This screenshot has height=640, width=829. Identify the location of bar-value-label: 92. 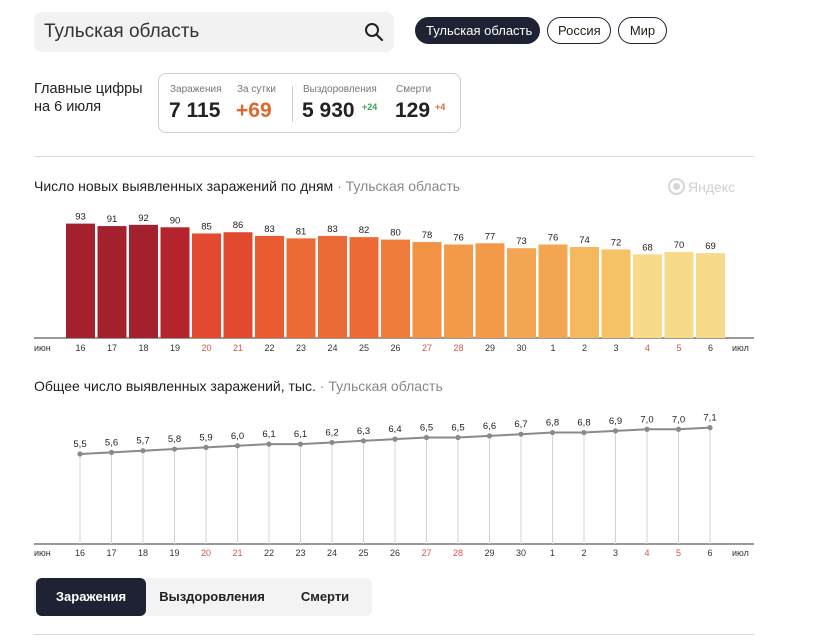
(143, 218).